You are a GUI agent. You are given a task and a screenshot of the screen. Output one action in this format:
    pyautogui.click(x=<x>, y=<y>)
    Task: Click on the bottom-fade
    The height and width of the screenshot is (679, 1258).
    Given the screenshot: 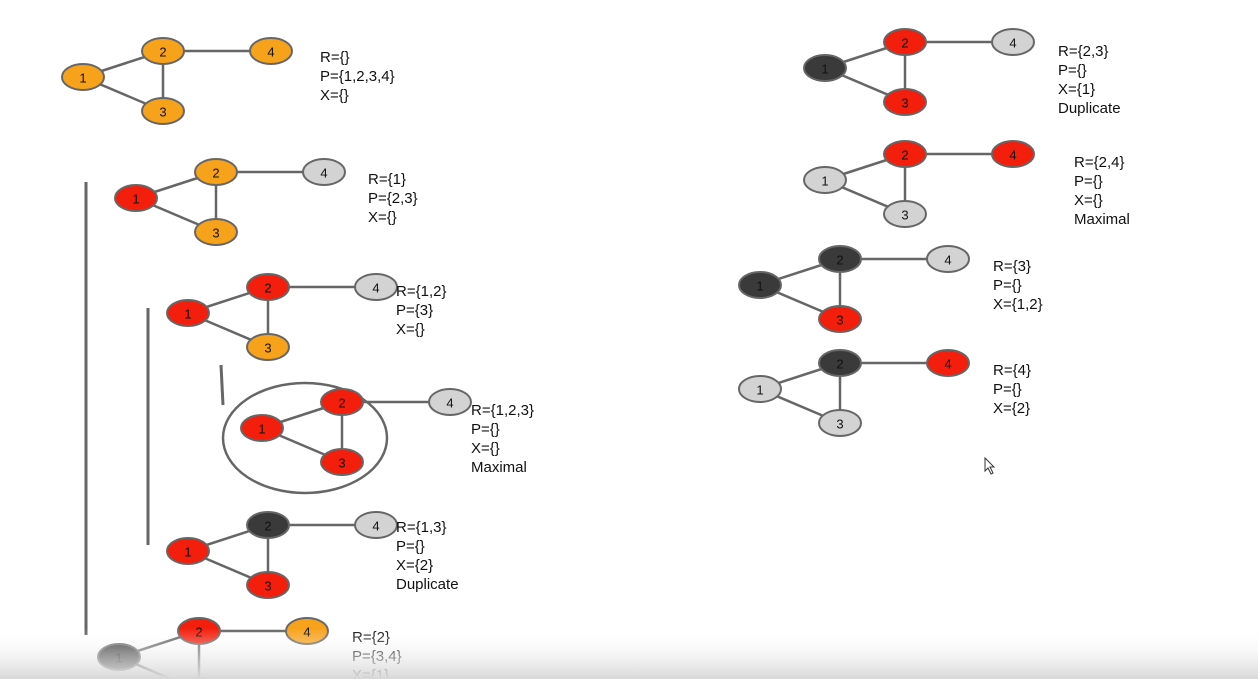 What is the action you would take?
    pyautogui.click(x=629, y=653)
    